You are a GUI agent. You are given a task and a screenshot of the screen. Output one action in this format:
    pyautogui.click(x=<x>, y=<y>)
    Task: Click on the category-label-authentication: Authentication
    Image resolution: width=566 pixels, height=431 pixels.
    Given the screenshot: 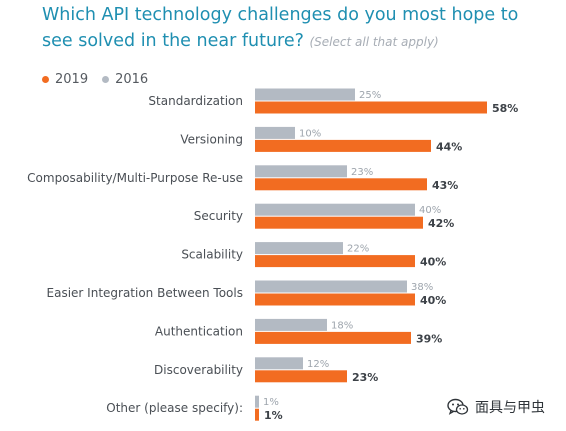 What is the action you would take?
    pyautogui.click(x=199, y=331)
    